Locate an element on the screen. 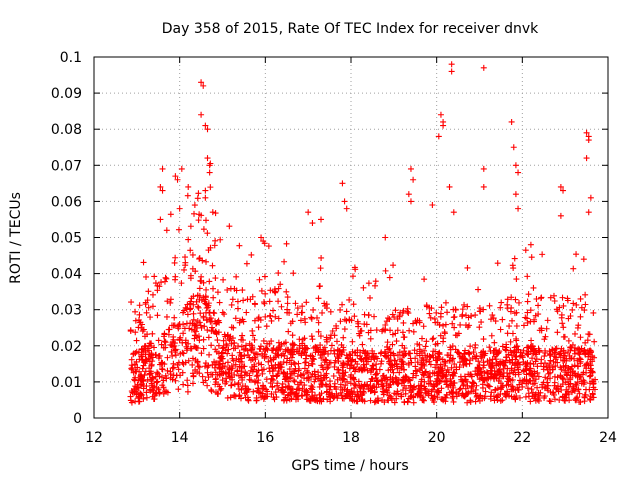 The width and height of the screenshot is (640, 480). y-tick-label: 0.01 is located at coordinates (66, 383).